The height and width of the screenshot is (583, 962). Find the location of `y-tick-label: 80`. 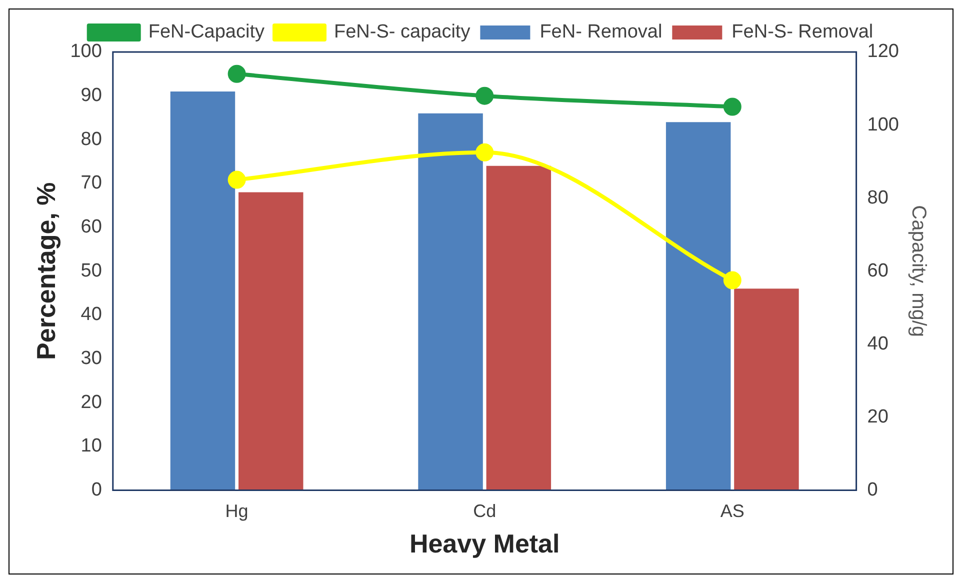

y-tick-label: 80 is located at coordinates (91, 139).